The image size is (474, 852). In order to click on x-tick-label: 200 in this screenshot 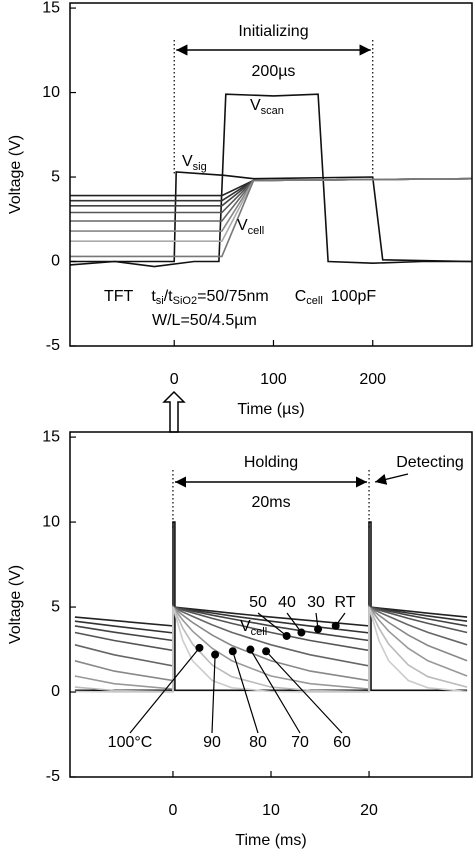, I will do `click(372, 379)`.